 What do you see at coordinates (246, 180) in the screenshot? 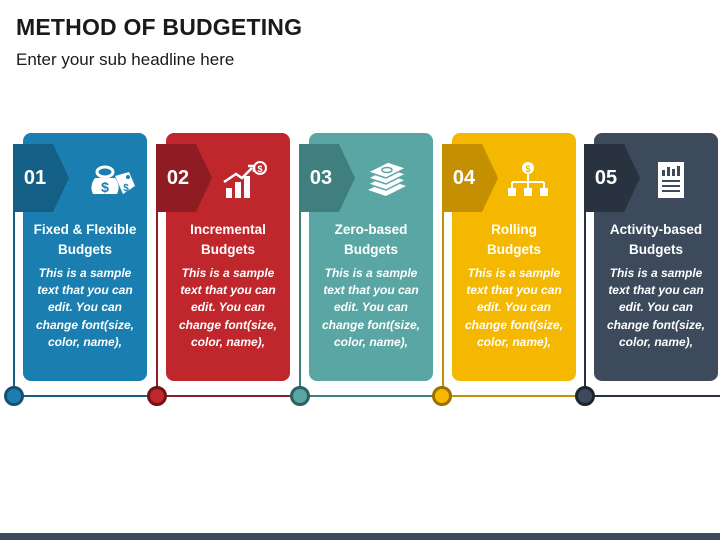
I see `growth-chart-icon: $` at bounding box center [246, 180].